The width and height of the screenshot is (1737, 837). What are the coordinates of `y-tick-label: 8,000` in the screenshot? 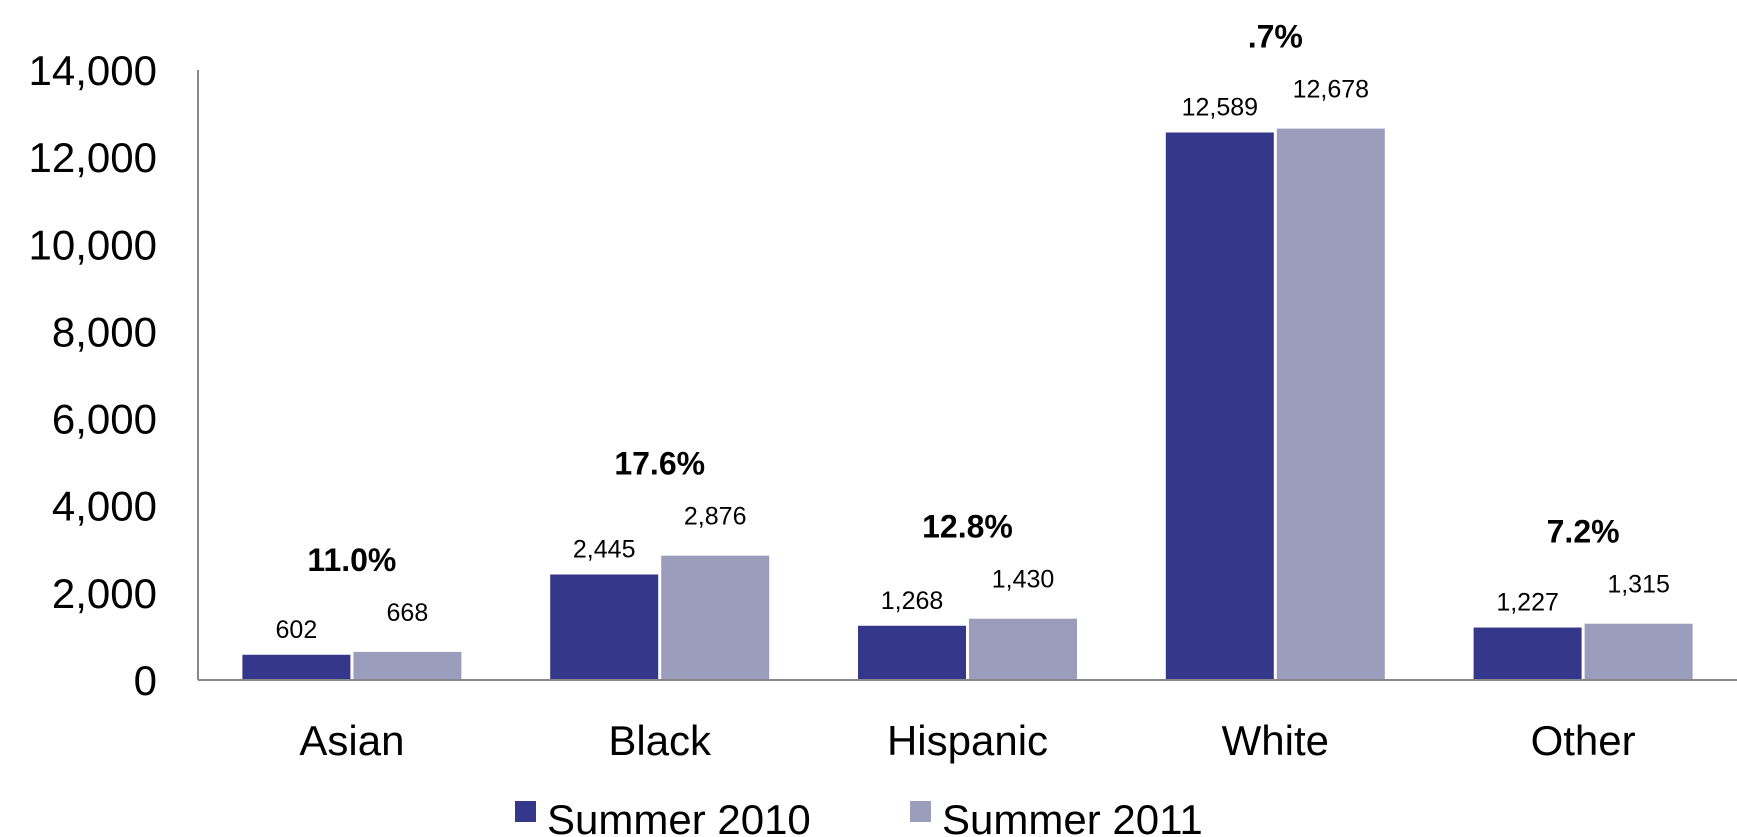 It's located at (104, 331).